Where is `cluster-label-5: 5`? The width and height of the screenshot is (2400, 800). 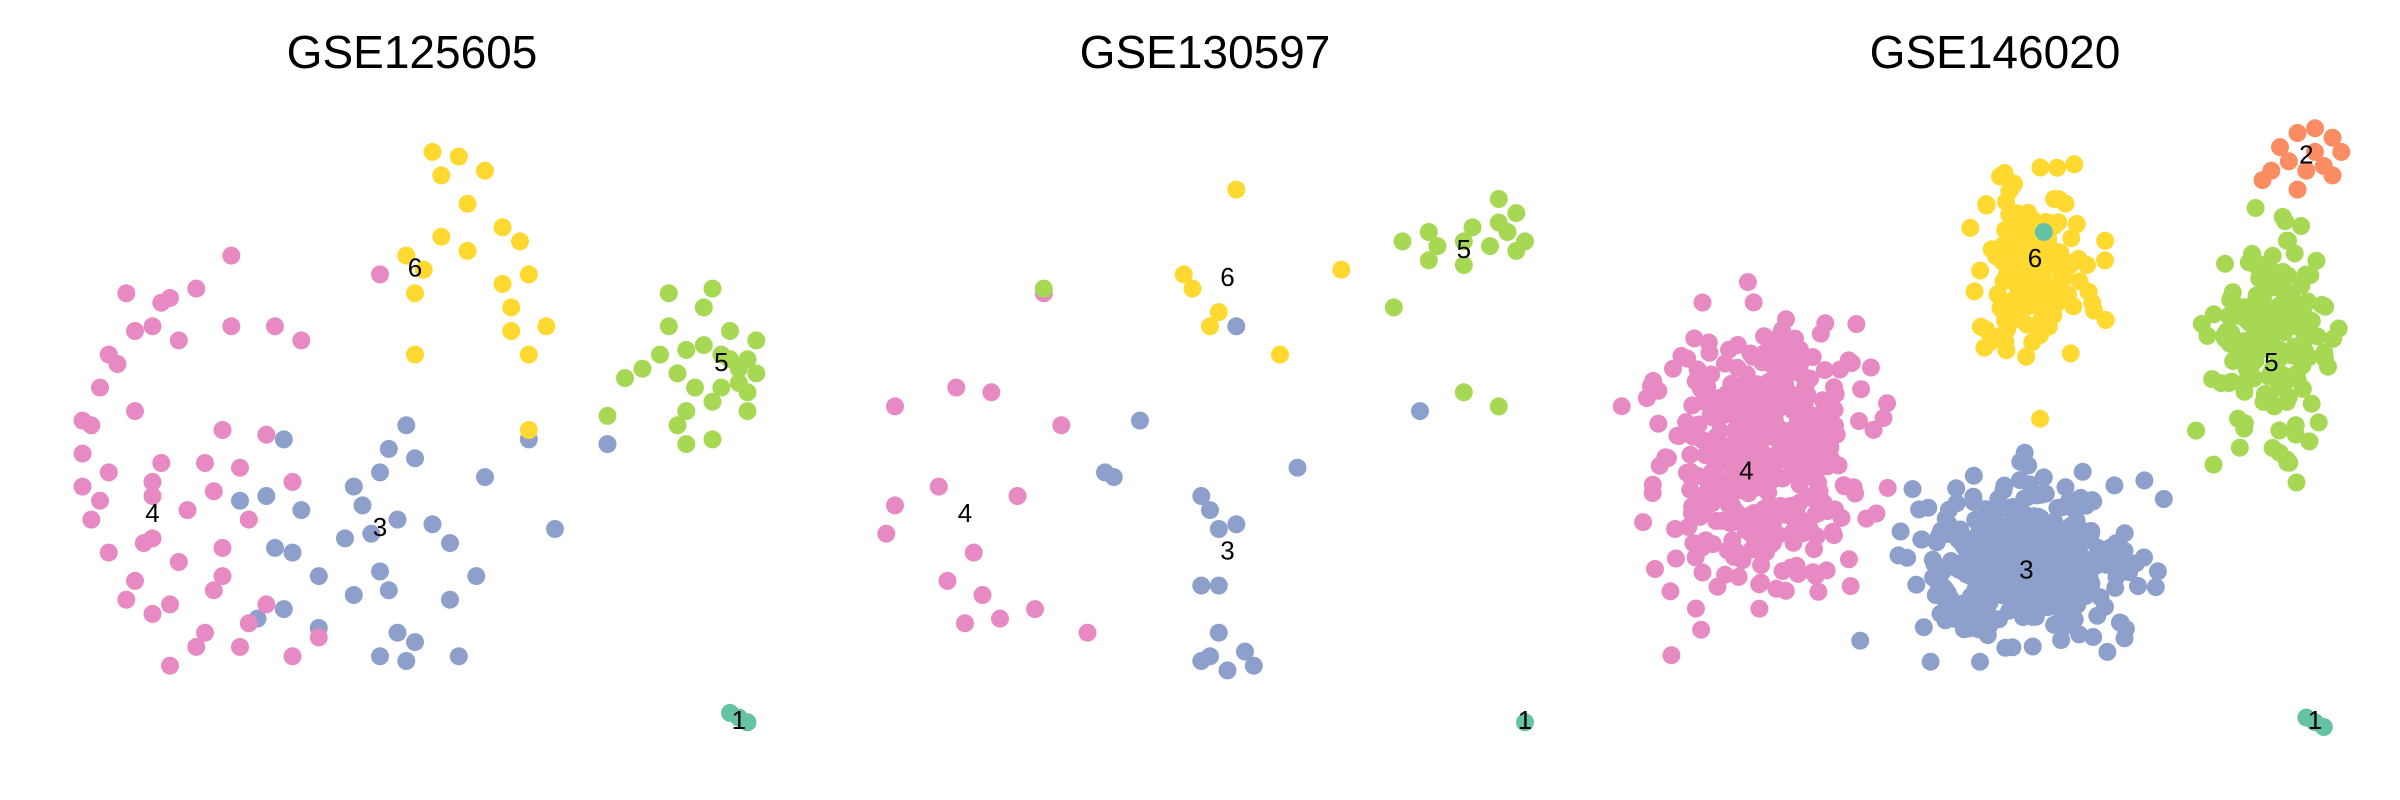 cluster-label-5: 5 is located at coordinates (2271, 362).